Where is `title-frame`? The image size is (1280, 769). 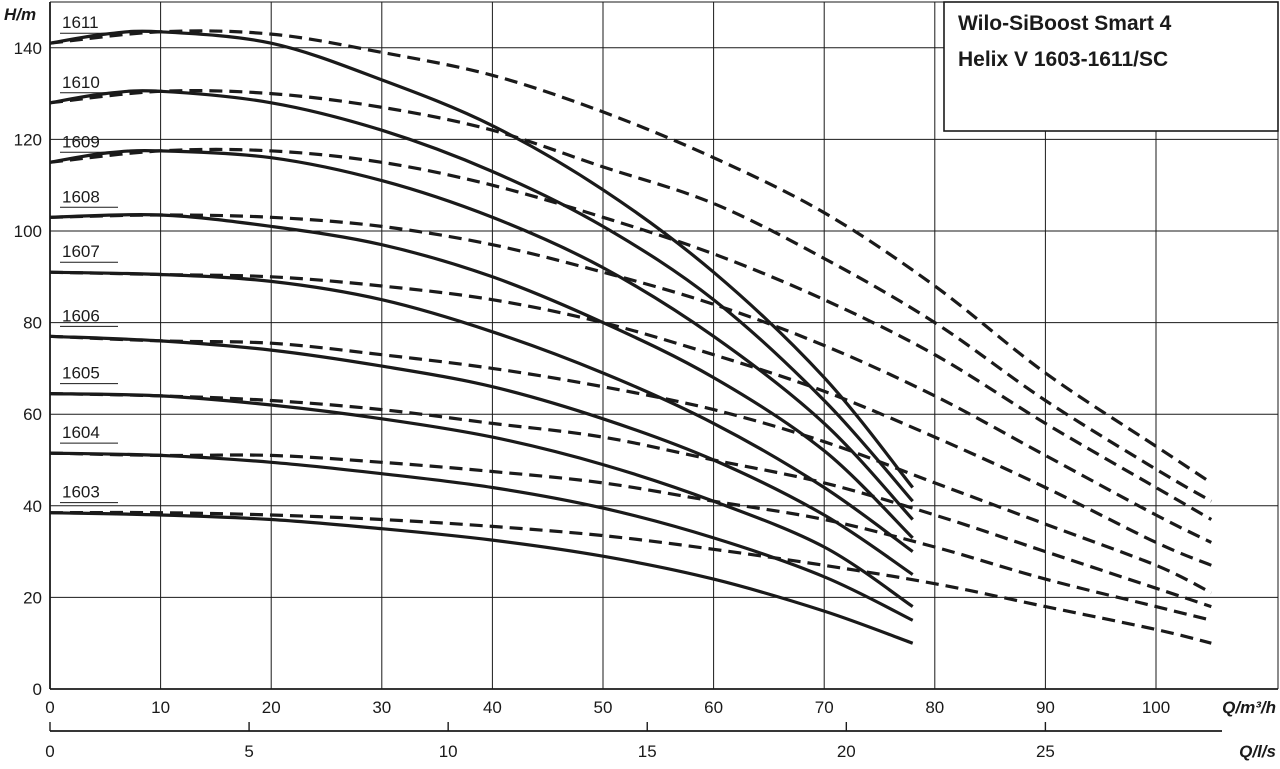 title-frame is located at coordinates (1111, 66).